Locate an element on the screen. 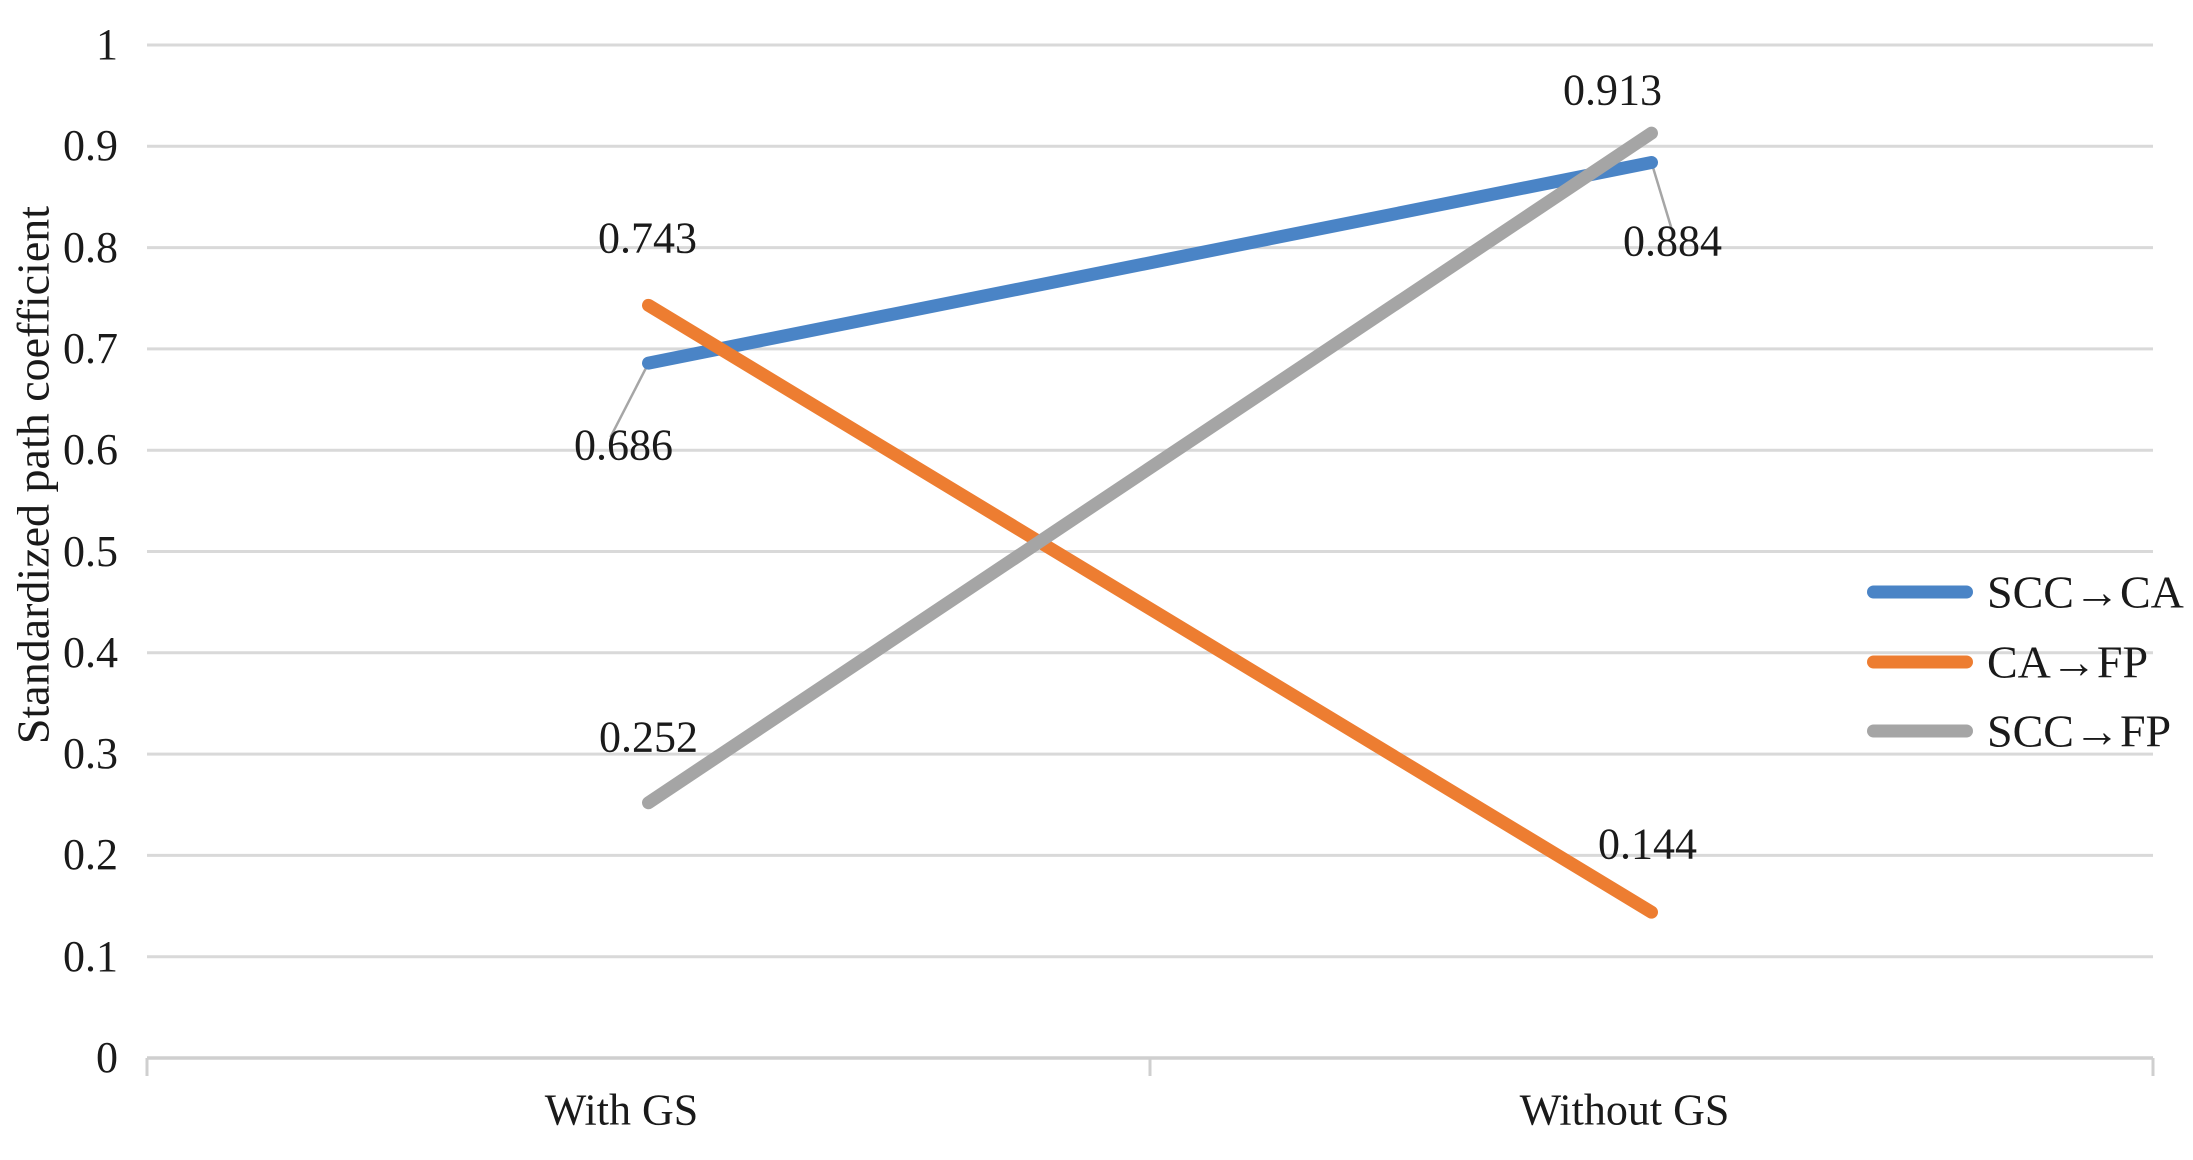  y-axis-tick-label: 0 is located at coordinates (107, 1057).